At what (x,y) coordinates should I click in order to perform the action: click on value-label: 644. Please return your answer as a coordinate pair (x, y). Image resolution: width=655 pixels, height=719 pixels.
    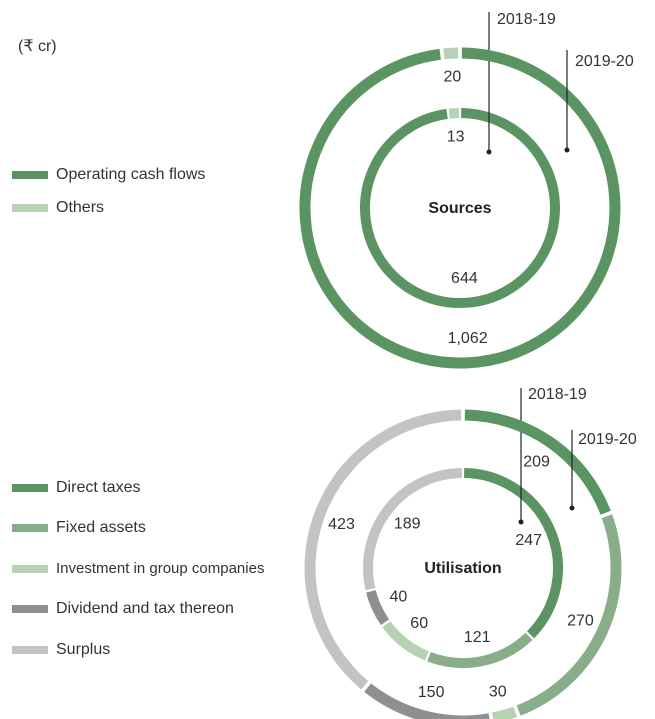
    Looking at the image, I should click on (464, 278).